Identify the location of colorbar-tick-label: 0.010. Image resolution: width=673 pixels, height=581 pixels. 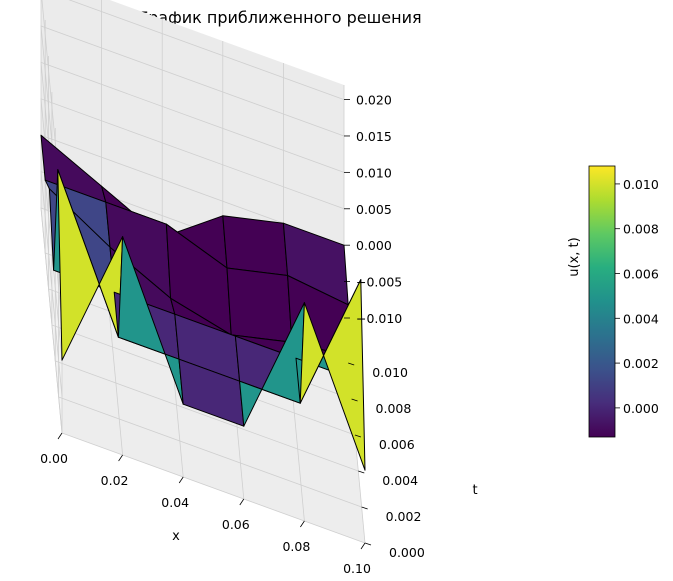
(641, 184).